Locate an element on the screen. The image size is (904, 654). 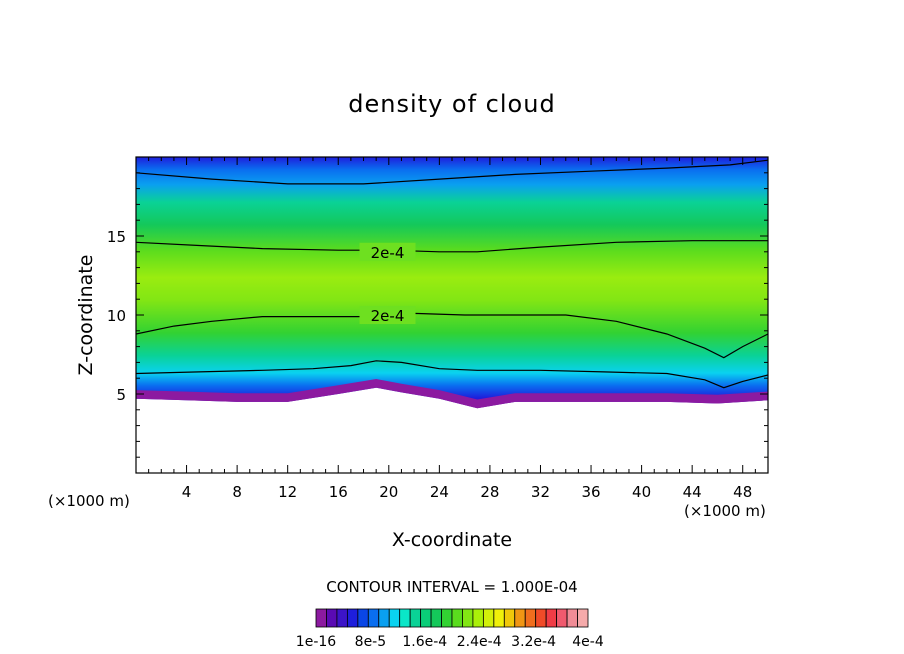
x-tick-label: 8 is located at coordinates (237, 492).